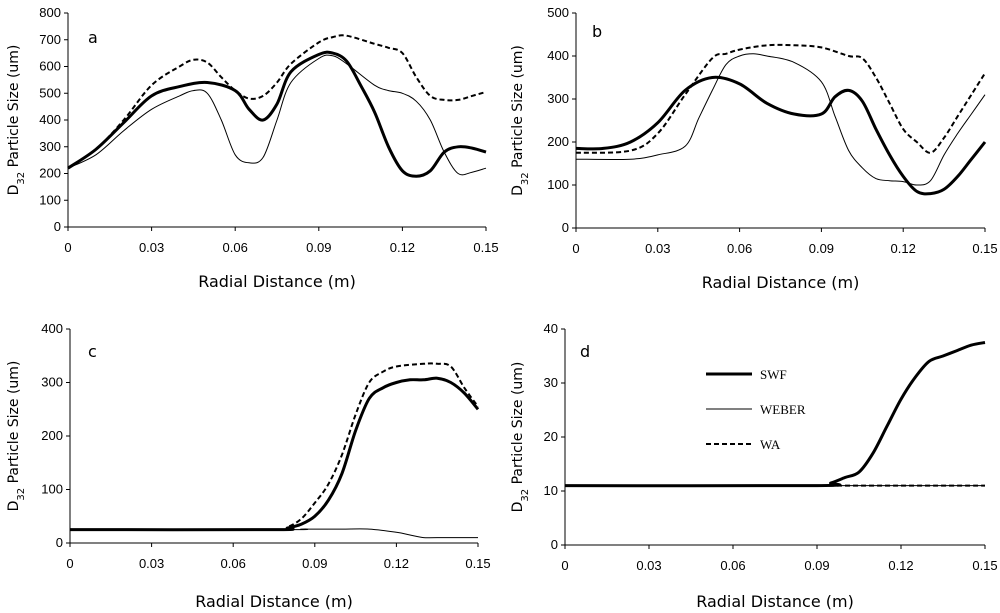  Describe the element at coordinates (93, 37) in the screenshot. I see `panel-label: a` at that location.